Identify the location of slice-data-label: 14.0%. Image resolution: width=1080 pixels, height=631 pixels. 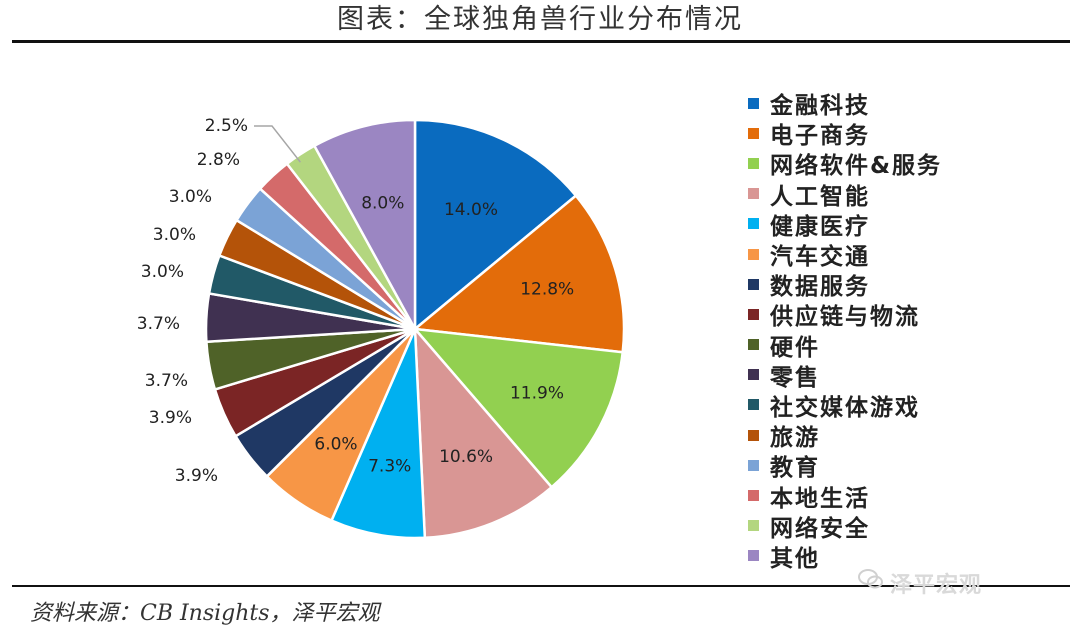
(471, 210).